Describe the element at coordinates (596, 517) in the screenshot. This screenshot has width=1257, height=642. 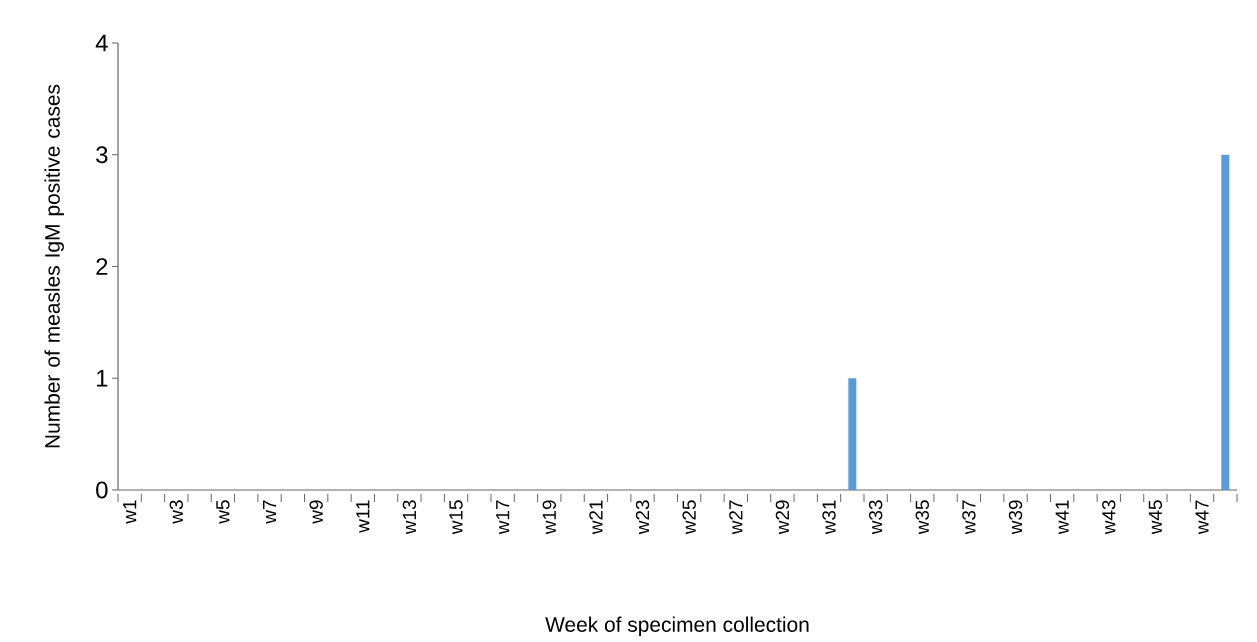
I see `x-tick-label: w21` at that location.